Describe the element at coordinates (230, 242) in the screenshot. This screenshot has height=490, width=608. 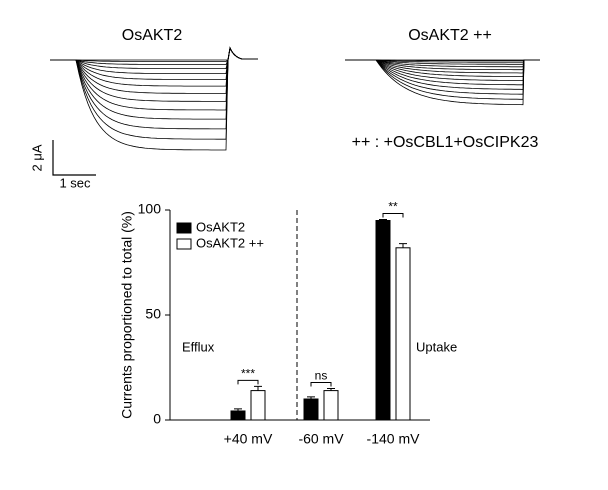
I see `legend-label: OsAKT2 ++` at that location.